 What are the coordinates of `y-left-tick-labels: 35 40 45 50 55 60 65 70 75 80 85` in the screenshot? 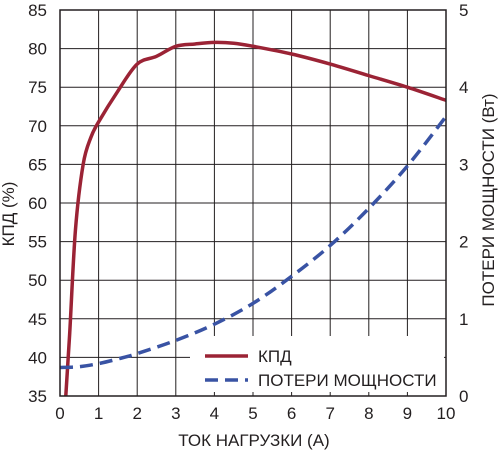 It's located at (37, 203).